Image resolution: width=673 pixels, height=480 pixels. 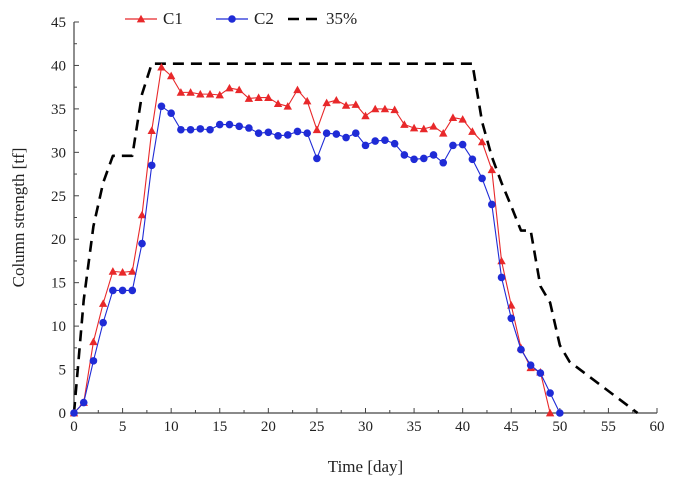 What do you see at coordinates (559, 427) in the screenshot?
I see `x-tick-label: 50` at bounding box center [559, 427].